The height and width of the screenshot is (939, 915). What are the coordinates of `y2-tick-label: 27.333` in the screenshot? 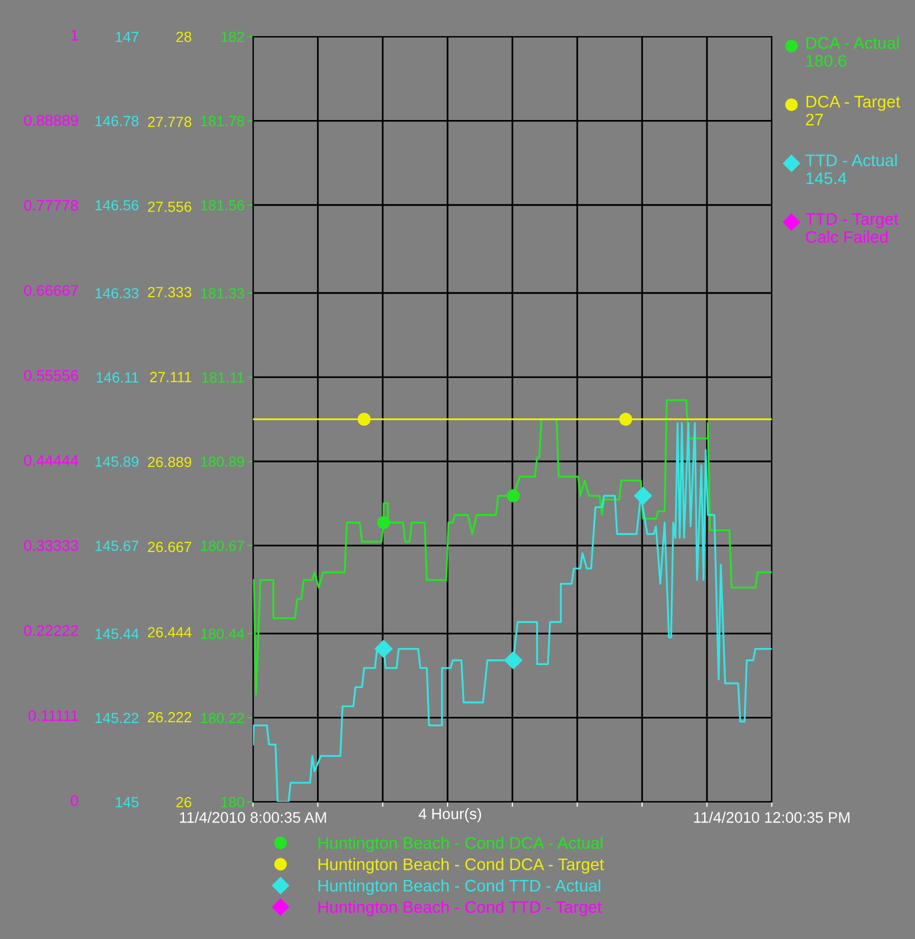 It's located at (170, 292).